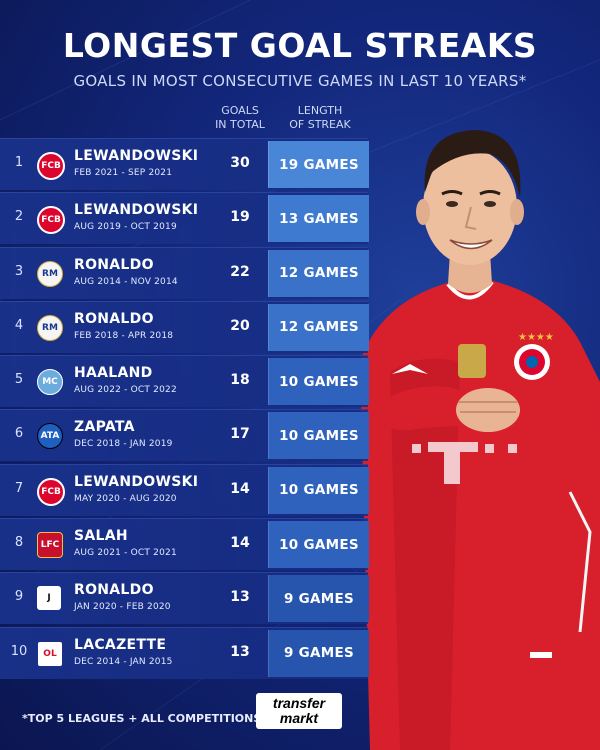 The image size is (600, 750). I want to click on rank-number: 5, so click(19, 380).